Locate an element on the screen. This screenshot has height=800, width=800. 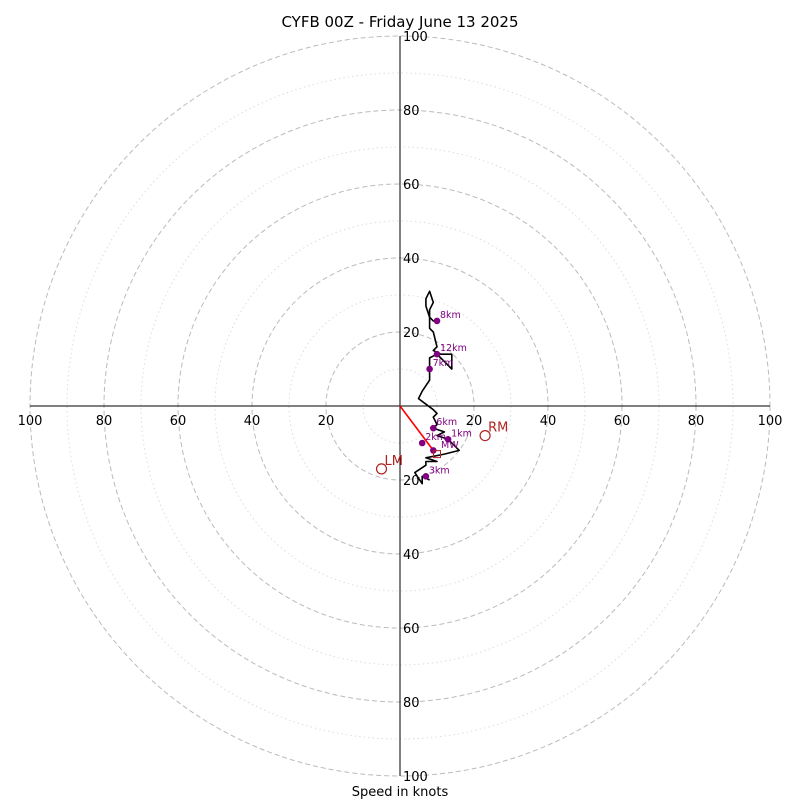
tick-label-south: 60 is located at coordinates (411, 629).